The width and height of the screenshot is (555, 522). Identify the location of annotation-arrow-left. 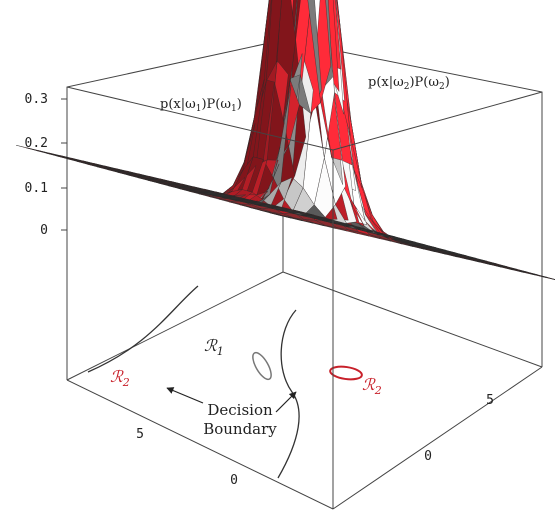
(185, 395).